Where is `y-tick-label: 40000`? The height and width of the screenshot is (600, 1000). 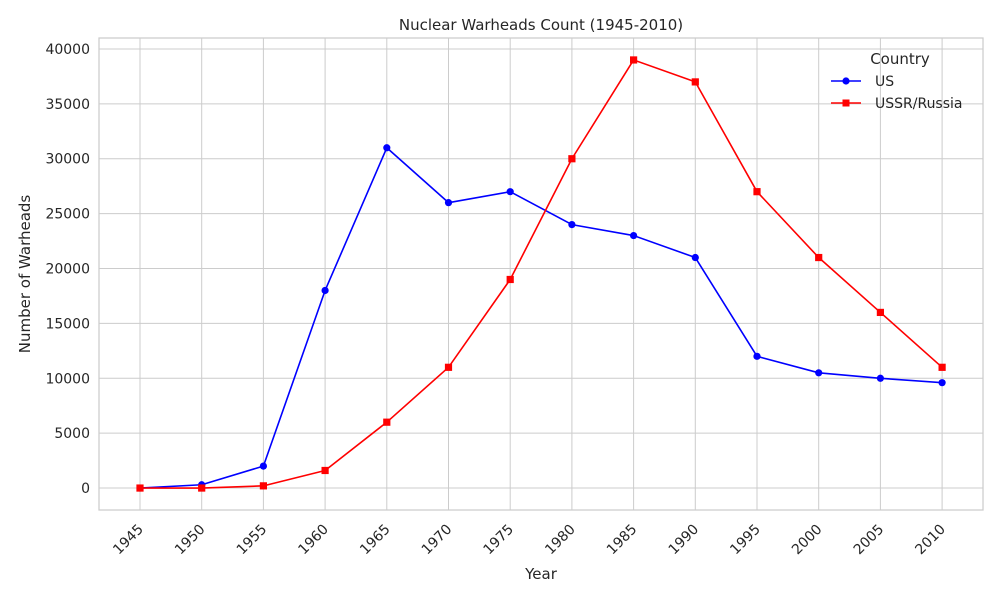
y-tick-label: 40000 is located at coordinates (67, 50).